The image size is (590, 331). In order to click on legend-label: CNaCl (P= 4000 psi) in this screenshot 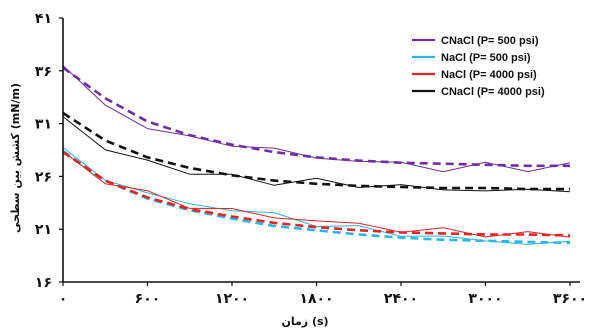, I will do `click(493, 92)`.